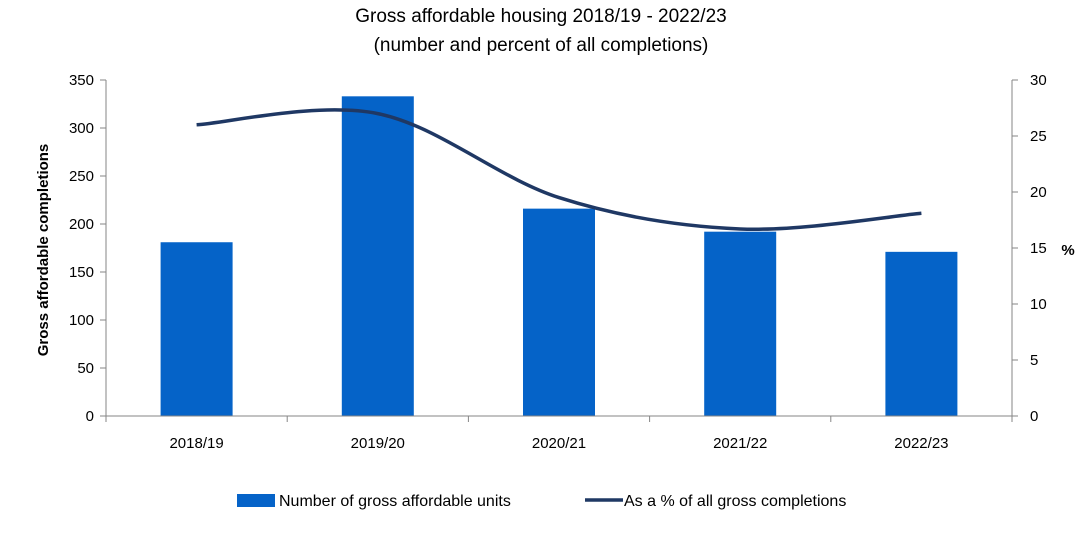 The width and height of the screenshot is (1084, 538). Describe the element at coordinates (1038, 248) in the screenshot. I see `y2-tick-label: 15` at that location.